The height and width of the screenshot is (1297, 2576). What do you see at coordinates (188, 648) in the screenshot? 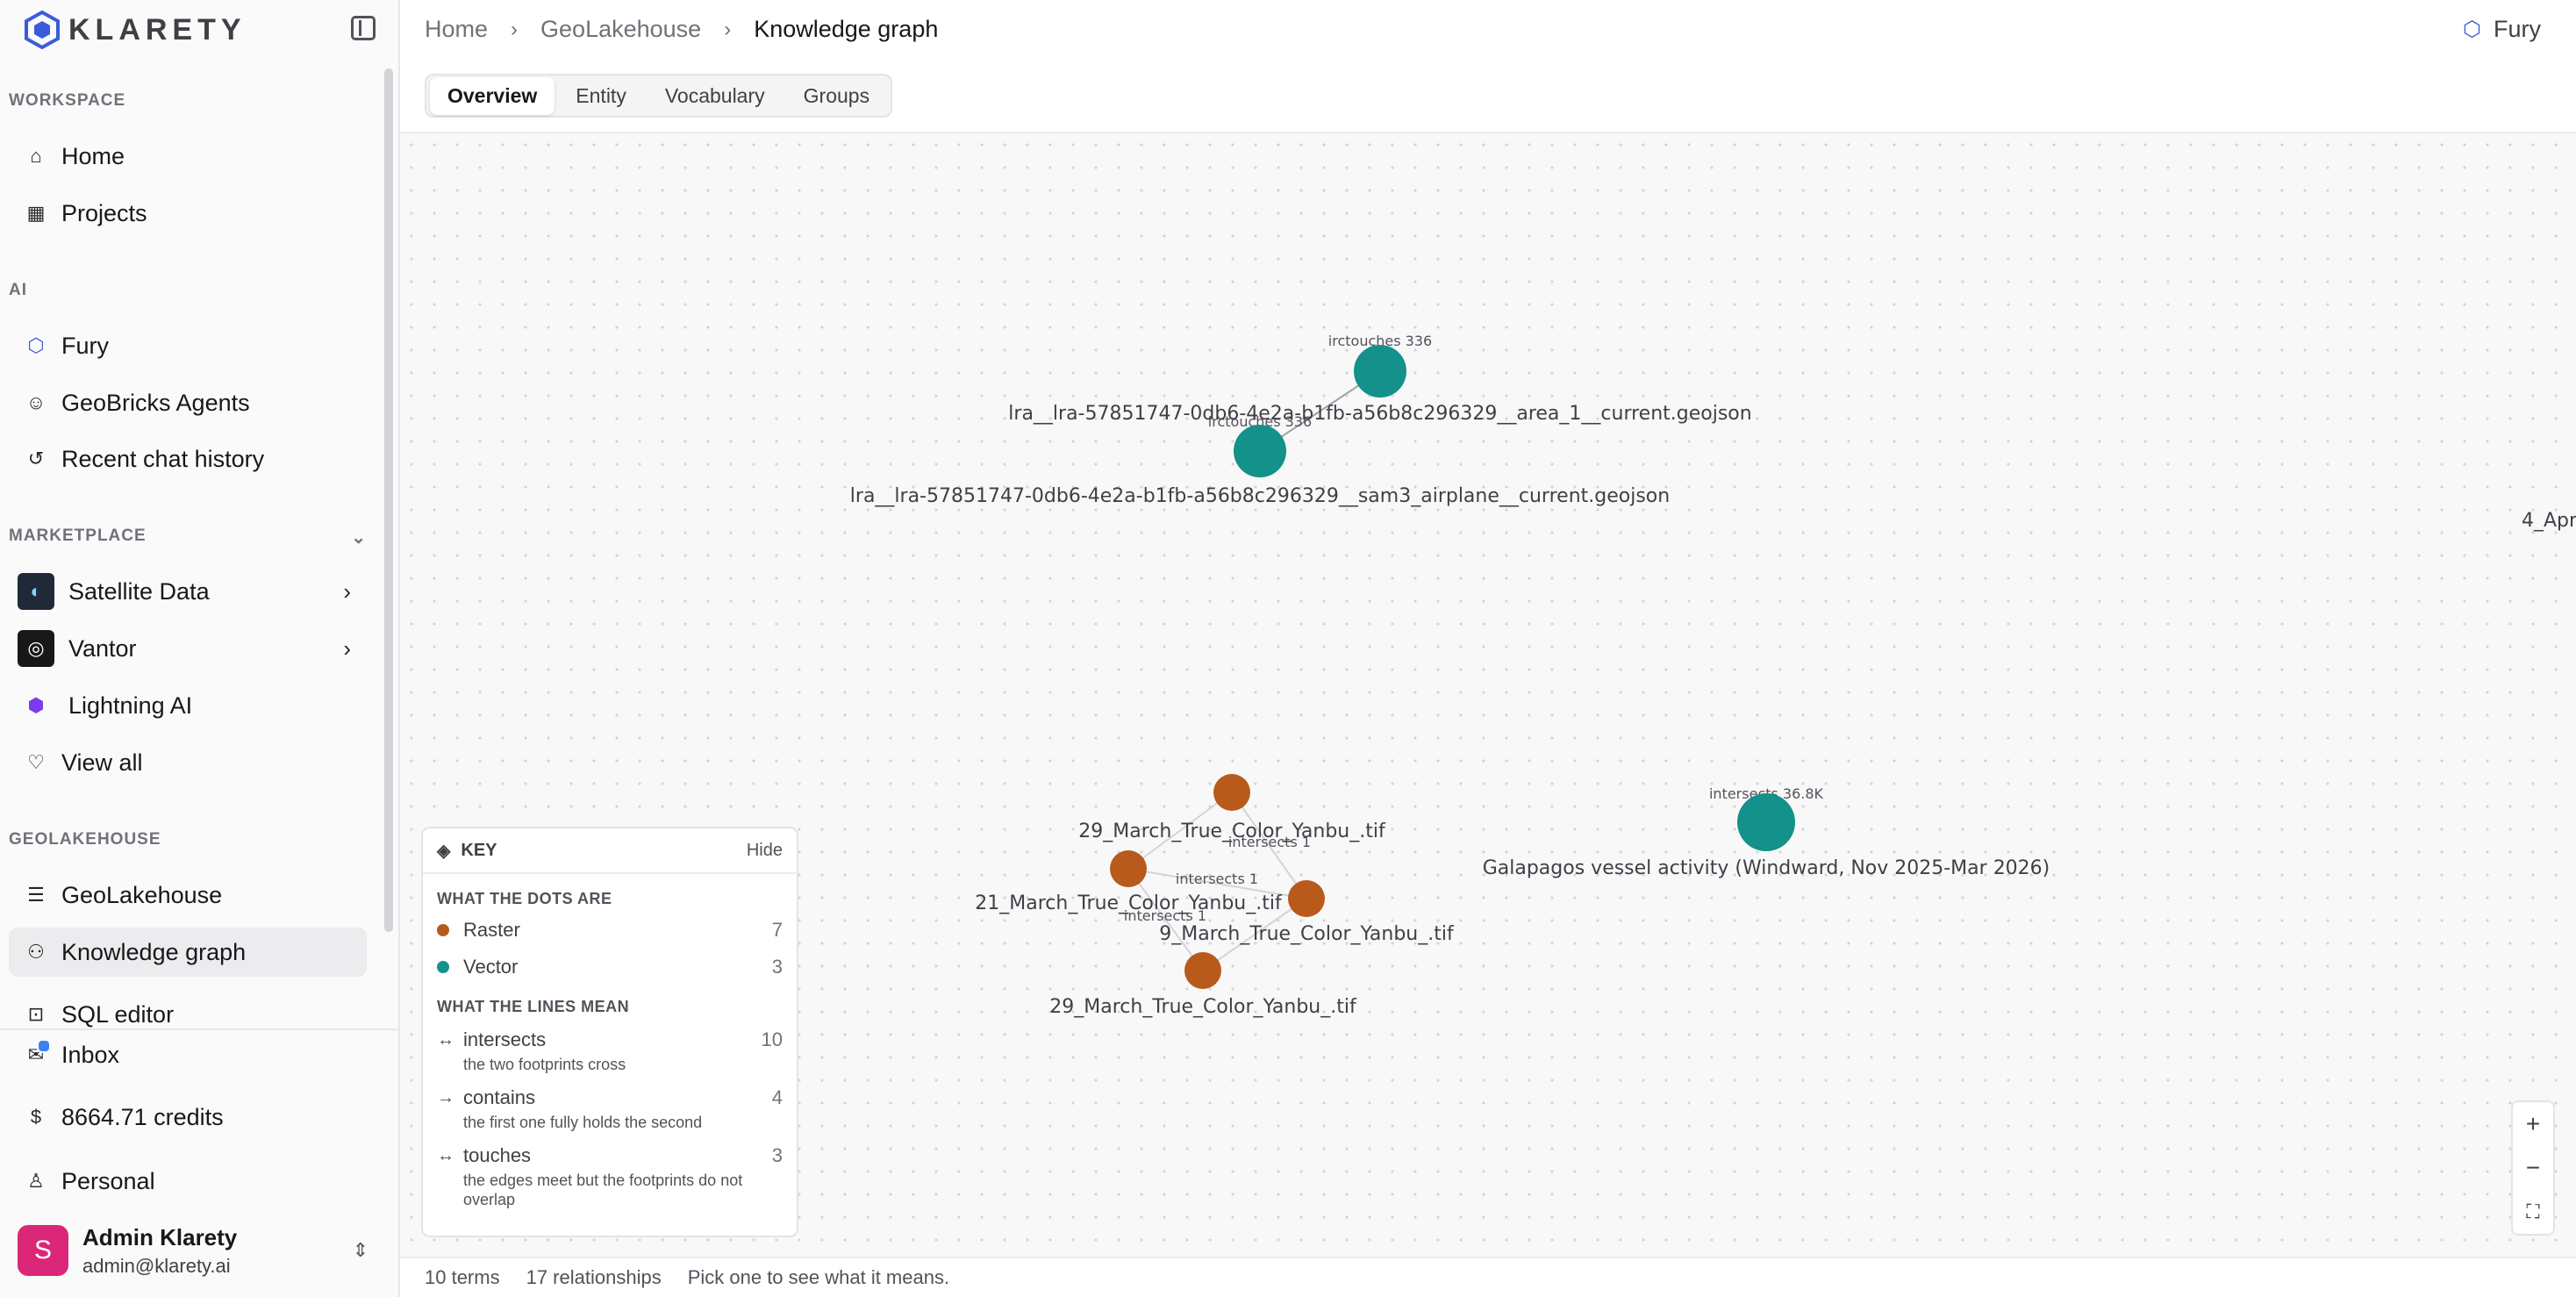
I see `sidebar-item-vantor: ◎ Vantor ›` at bounding box center [188, 648].